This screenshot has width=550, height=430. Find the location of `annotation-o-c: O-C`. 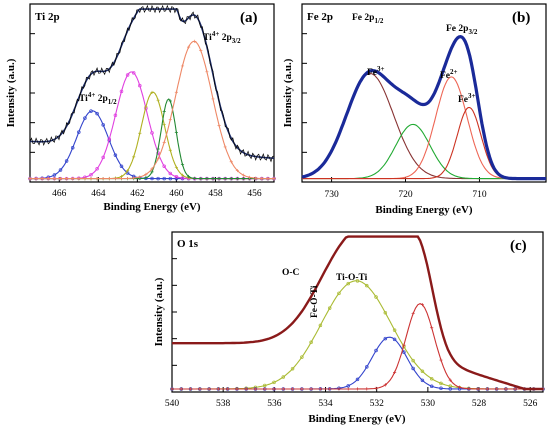

annotation-o-c: O-C is located at coordinates (291, 273).